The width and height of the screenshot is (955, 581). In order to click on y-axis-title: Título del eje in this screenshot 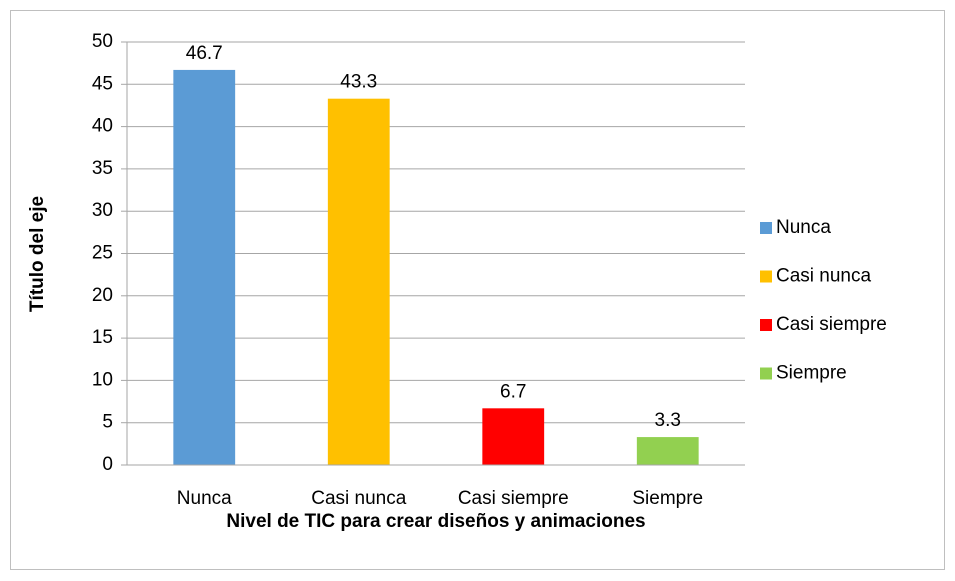, I will do `click(37, 254)`.